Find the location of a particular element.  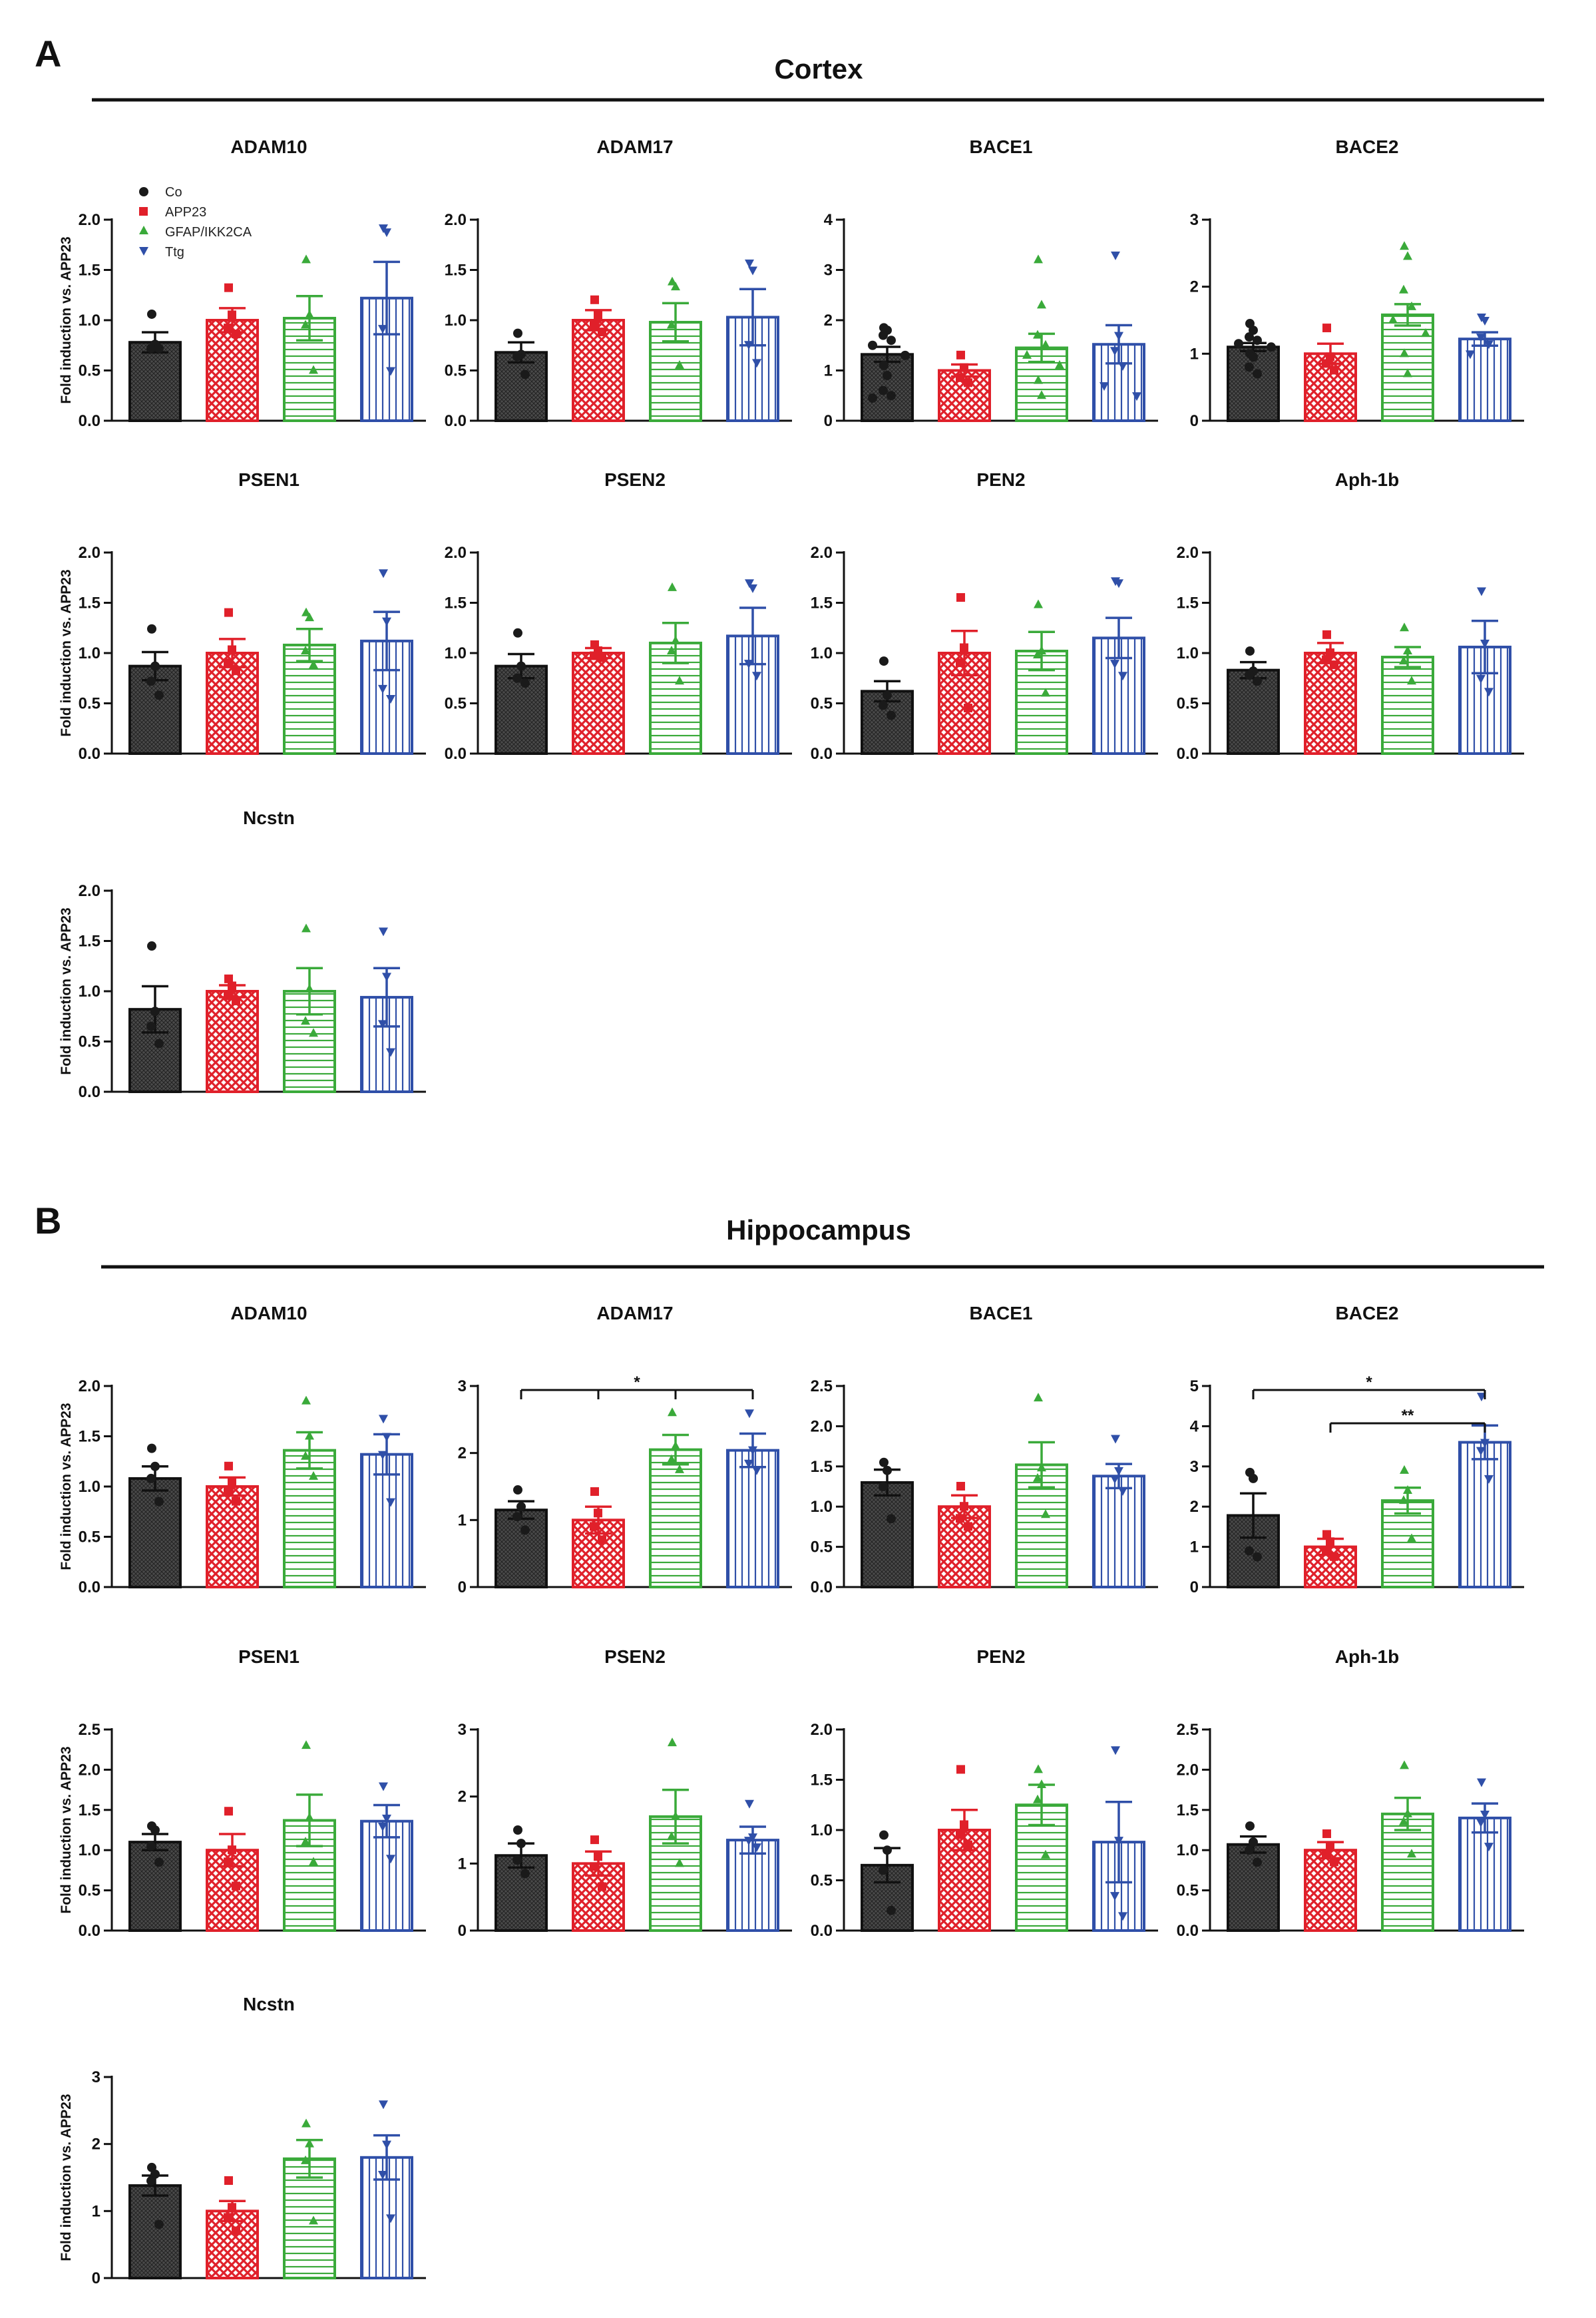

y-tick-label: 1.5 is located at coordinates (456, 271).